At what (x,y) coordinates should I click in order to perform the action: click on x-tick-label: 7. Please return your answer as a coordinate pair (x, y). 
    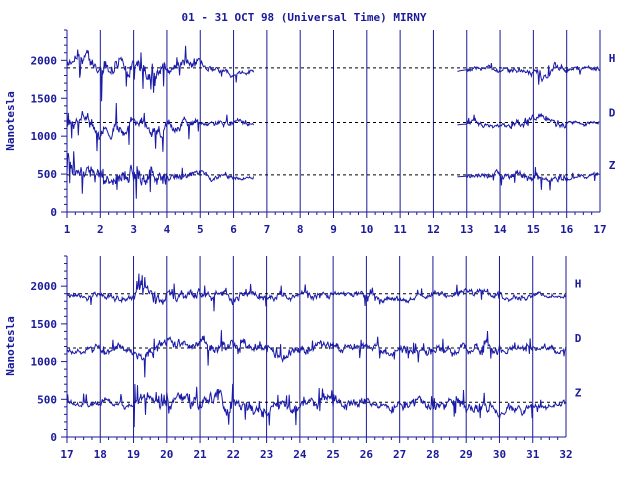
    Looking at the image, I should click on (267, 229).